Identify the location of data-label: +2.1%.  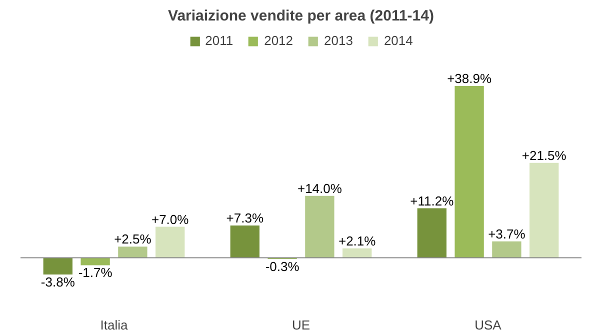
(357, 240).